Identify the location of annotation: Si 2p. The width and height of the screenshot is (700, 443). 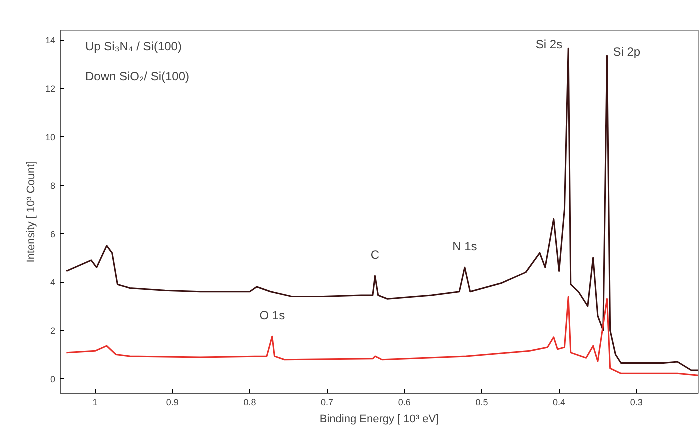
(627, 51).